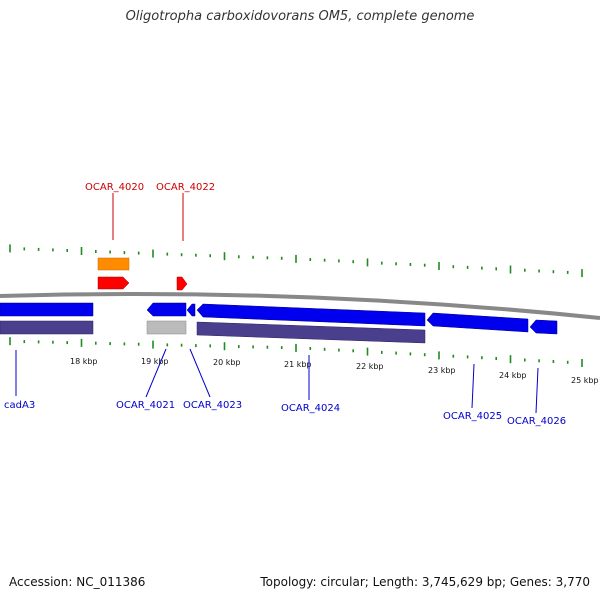  I want to click on label-ocar-4024: OCAR_4024, so click(310, 408).